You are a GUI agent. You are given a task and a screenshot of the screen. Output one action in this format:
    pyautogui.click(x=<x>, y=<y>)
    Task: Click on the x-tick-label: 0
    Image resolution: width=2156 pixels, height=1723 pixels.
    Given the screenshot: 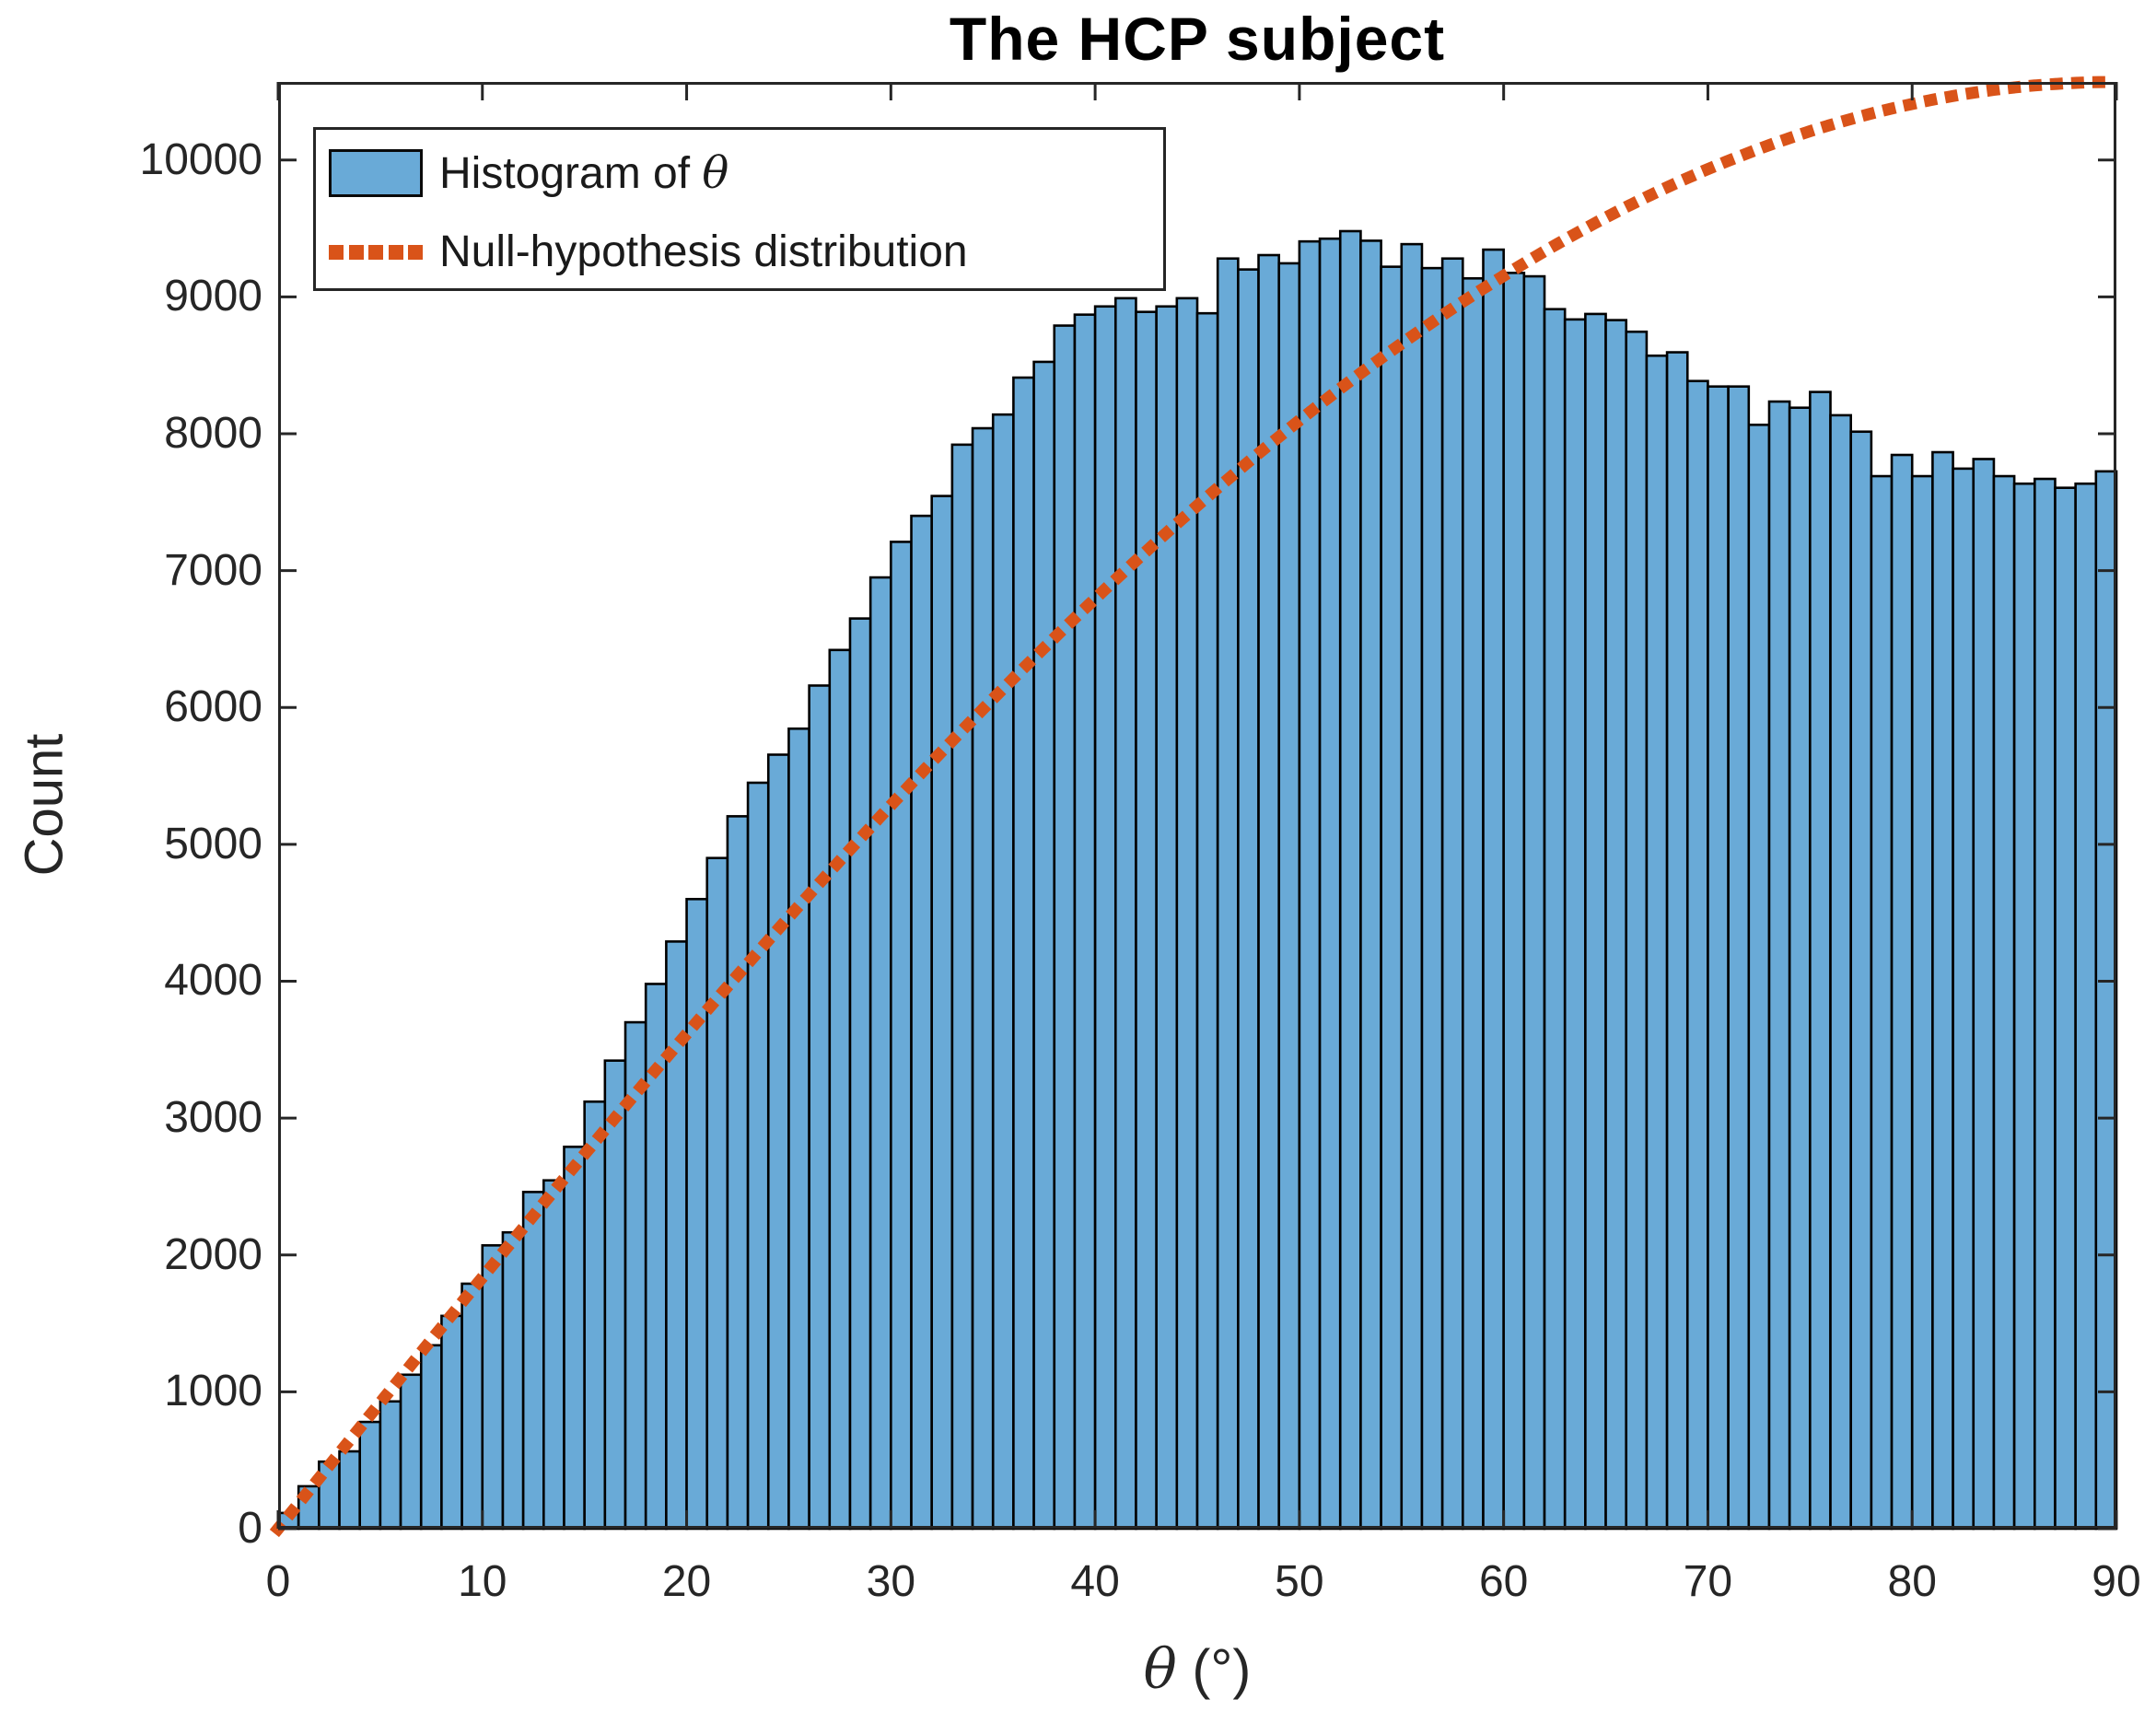 What is the action you would take?
    pyautogui.click(x=278, y=1581)
    